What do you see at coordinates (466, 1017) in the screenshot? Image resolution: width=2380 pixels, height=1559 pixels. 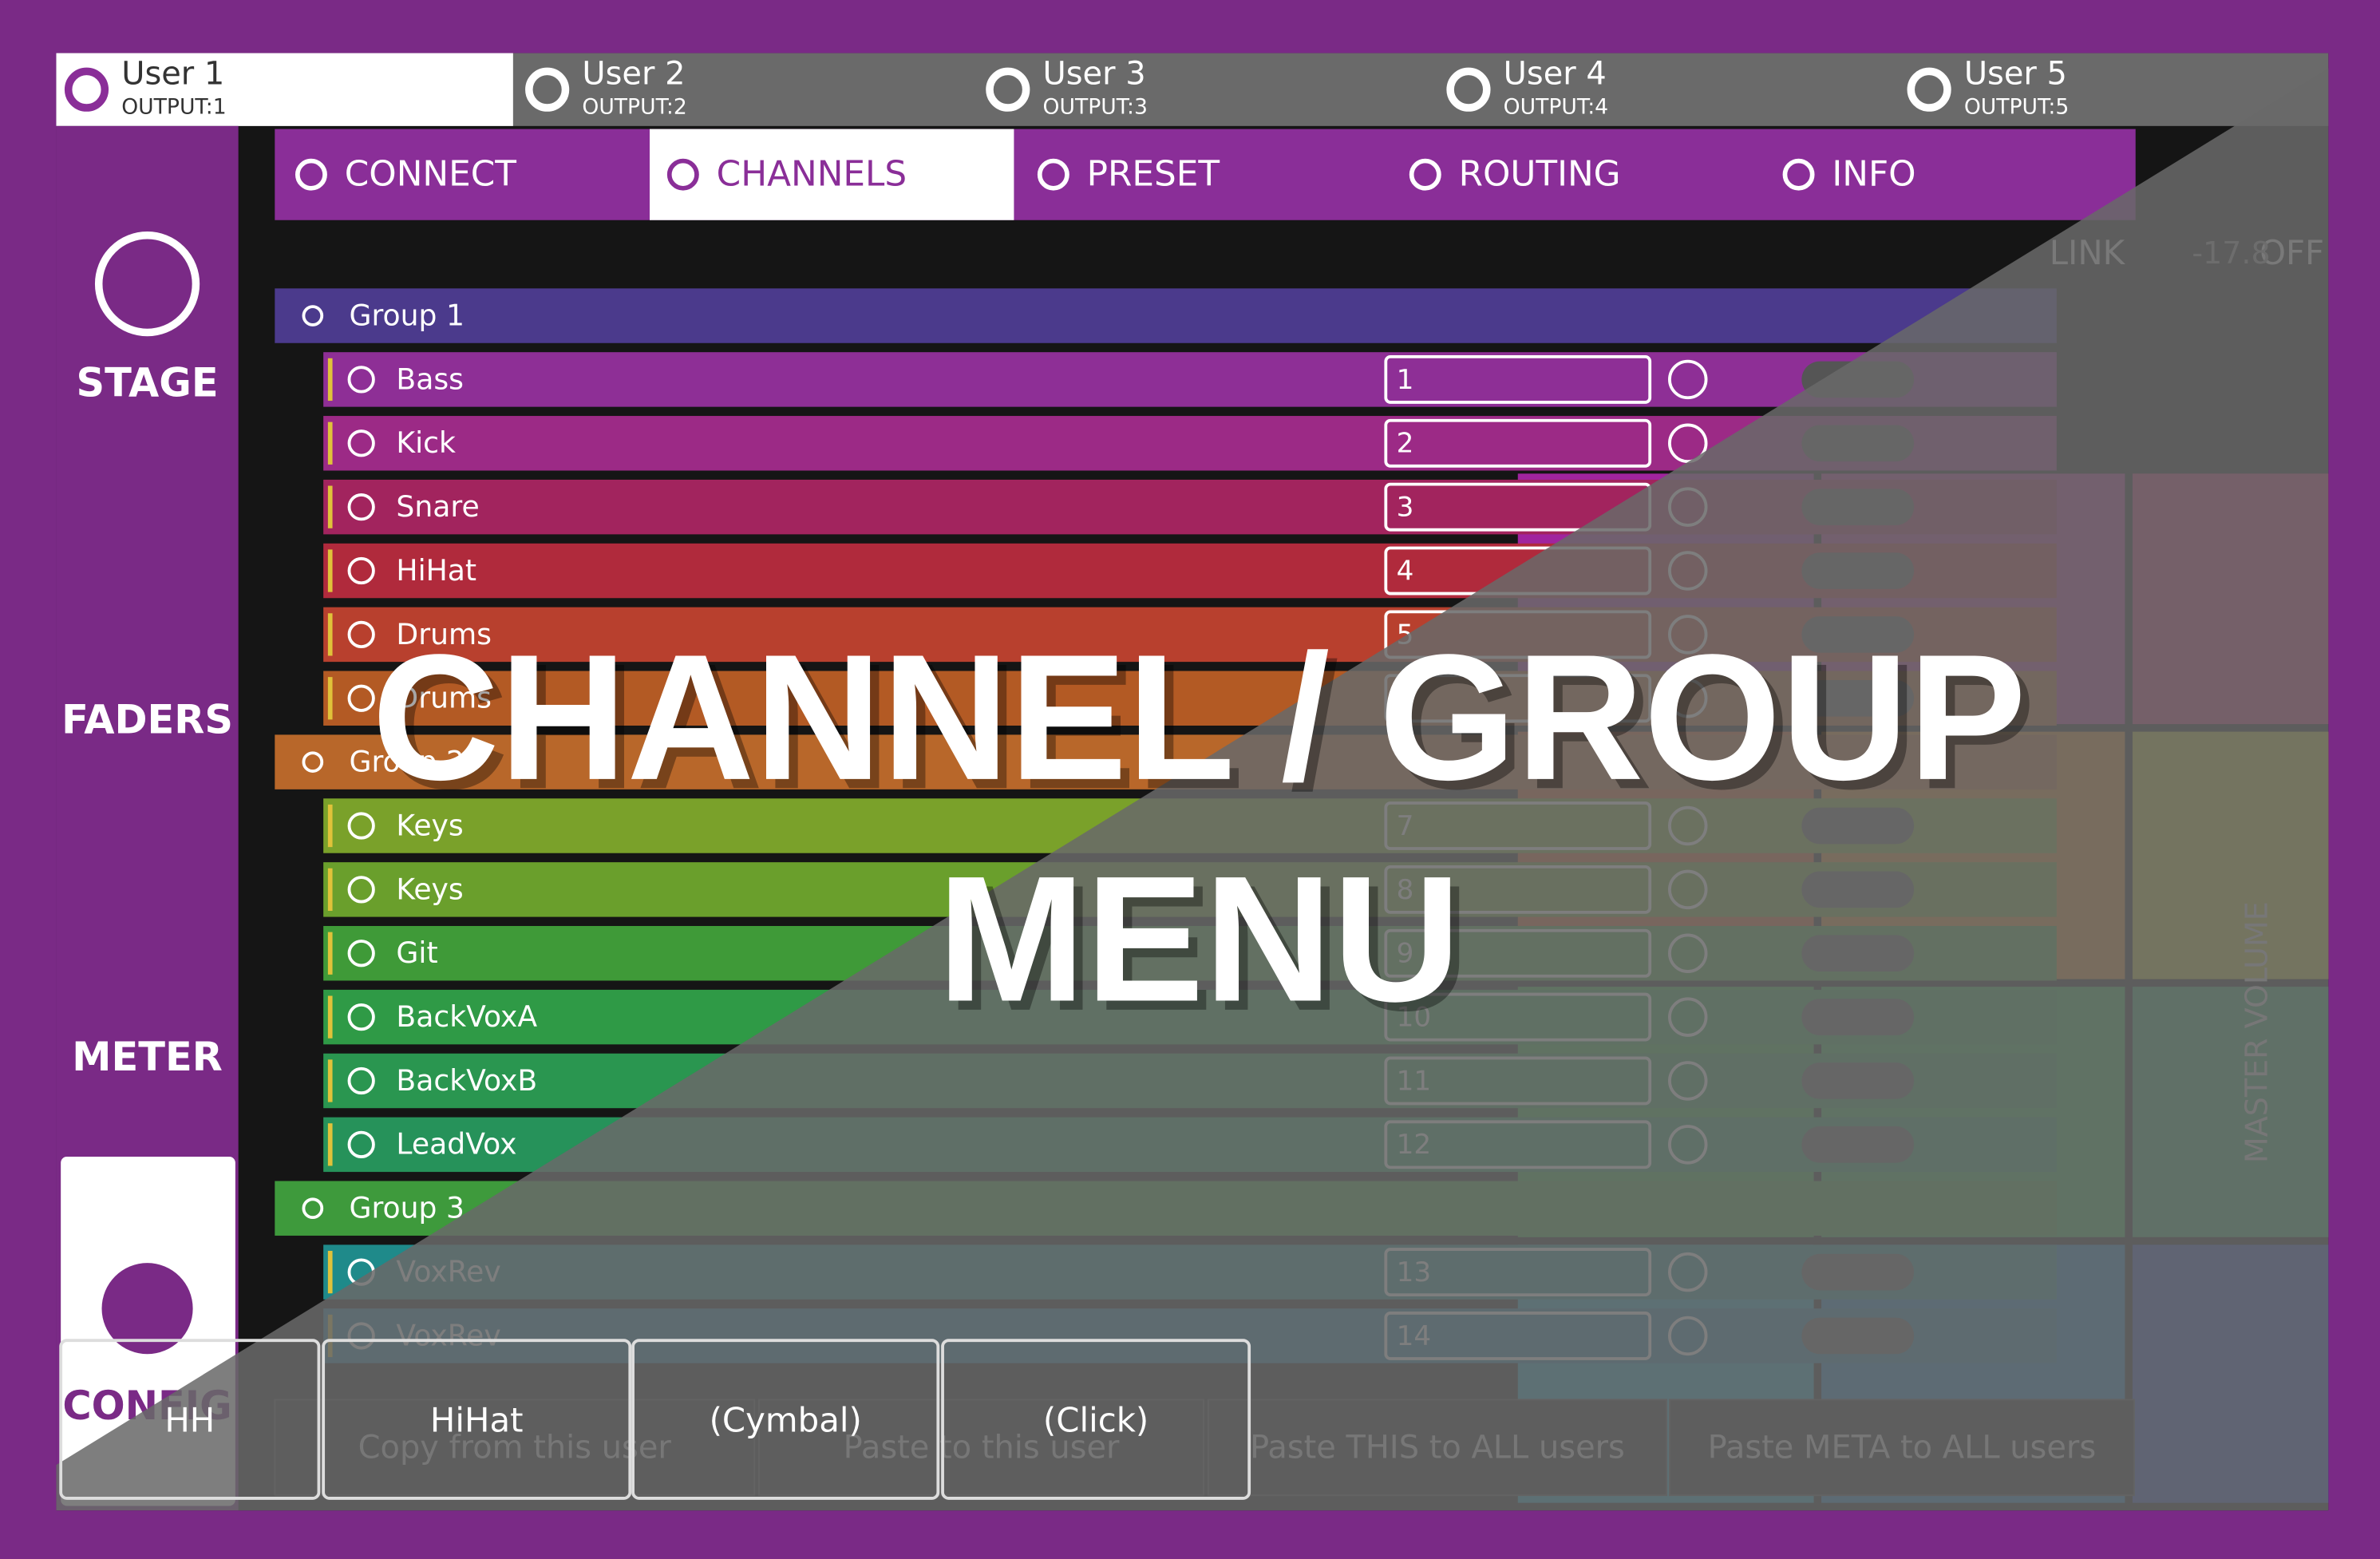 I see `channel-name: BackVoxA` at bounding box center [466, 1017].